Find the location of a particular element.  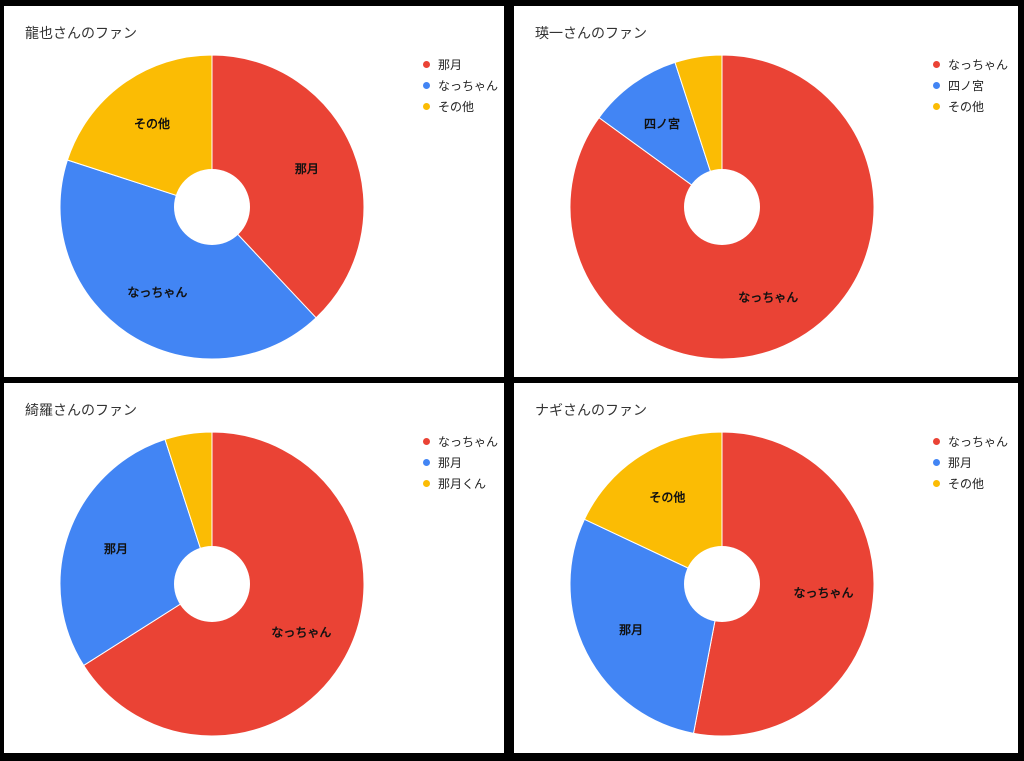

chart-title: ナギさんのファン is located at coordinates (591, 411).